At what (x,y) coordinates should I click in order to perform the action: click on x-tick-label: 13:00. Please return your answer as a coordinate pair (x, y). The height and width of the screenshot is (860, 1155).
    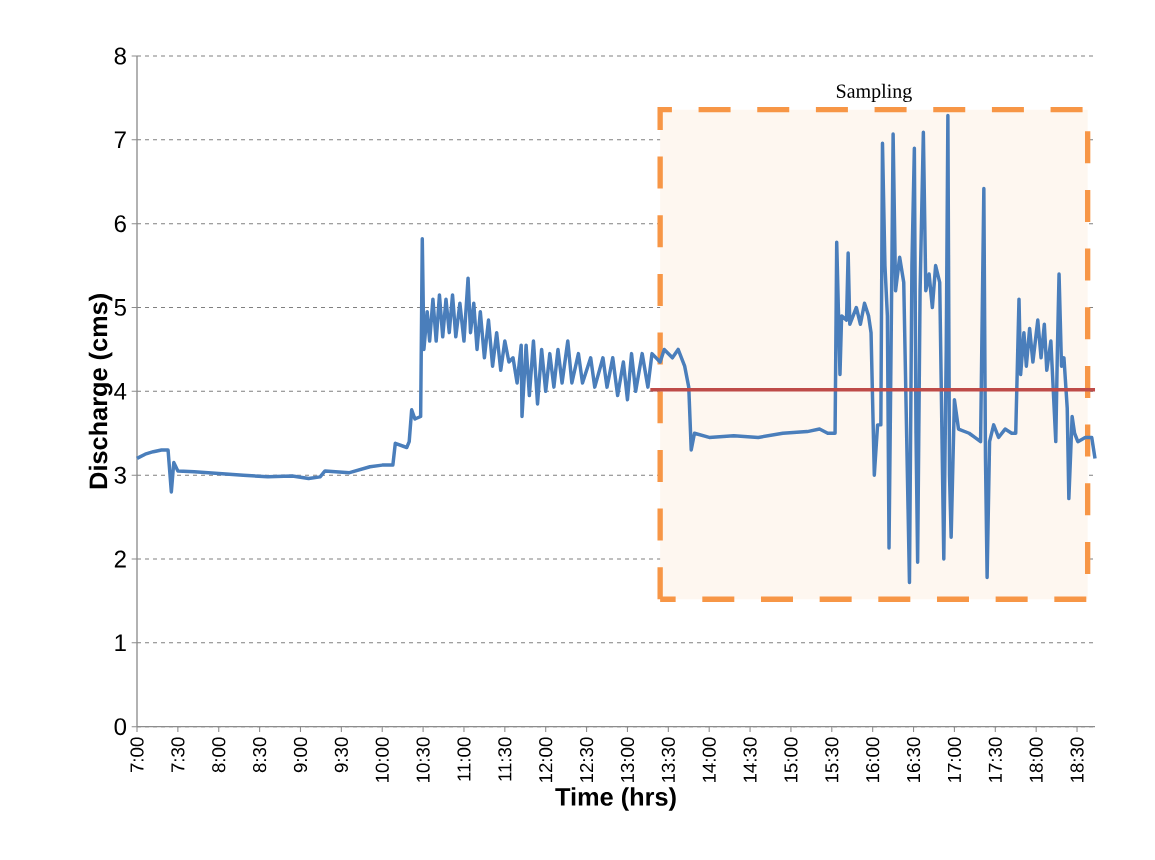
    Looking at the image, I should click on (627, 759).